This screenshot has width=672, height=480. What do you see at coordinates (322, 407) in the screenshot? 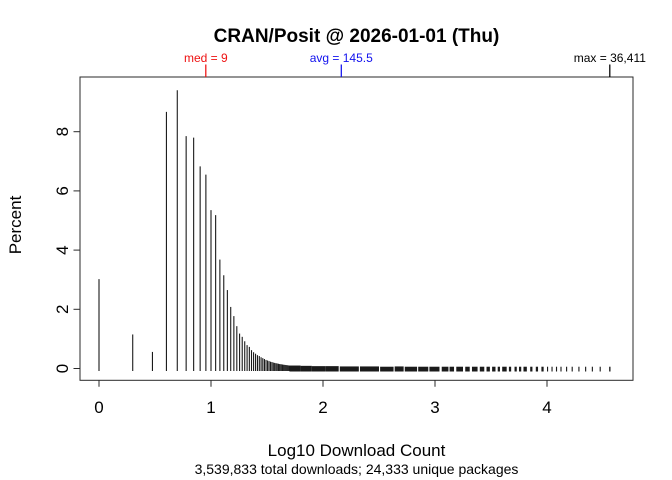
I see `x-tick-label: 2` at bounding box center [322, 407].